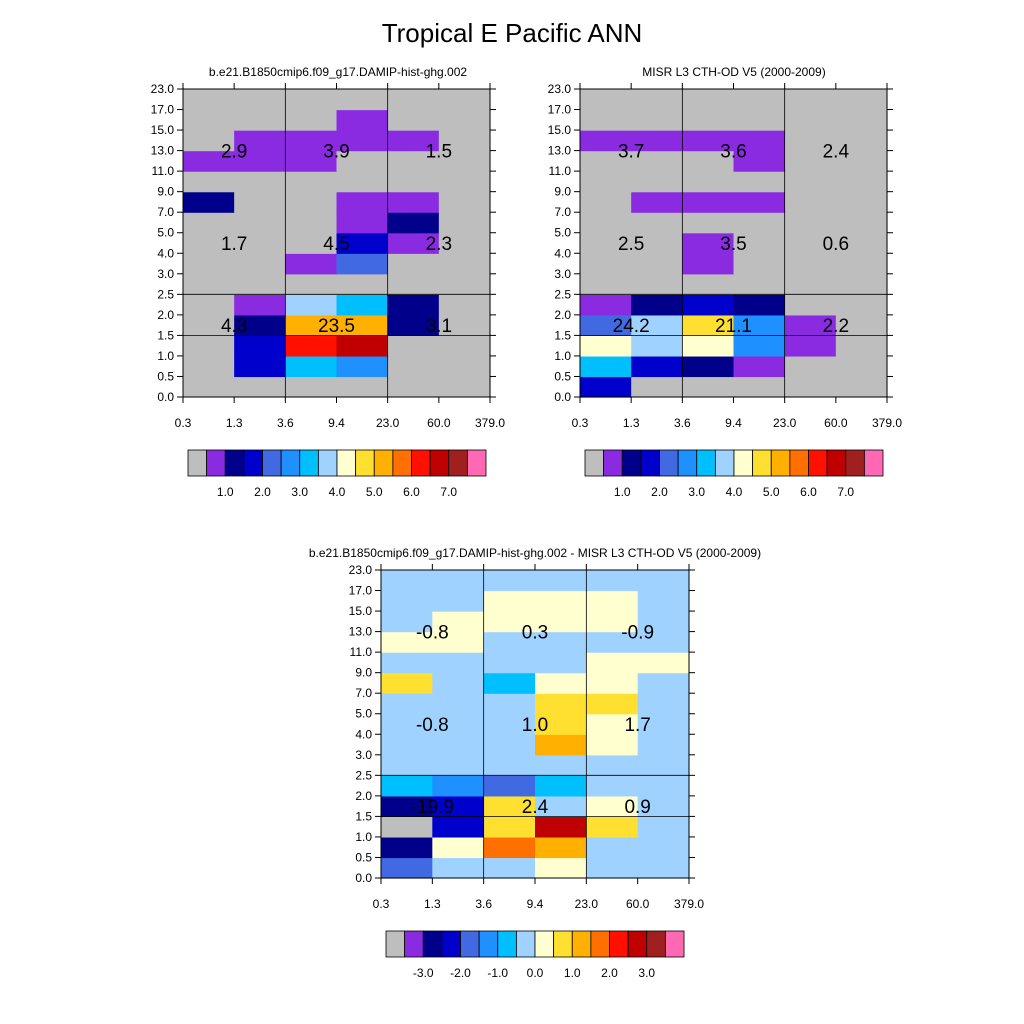 Image resolution: width=1024 pixels, height=1024 pixels. What do you see at coordinates (363, 816) in the screenshot?
I see `y-tick-label: 1.5` at bounding box center [363, 816].